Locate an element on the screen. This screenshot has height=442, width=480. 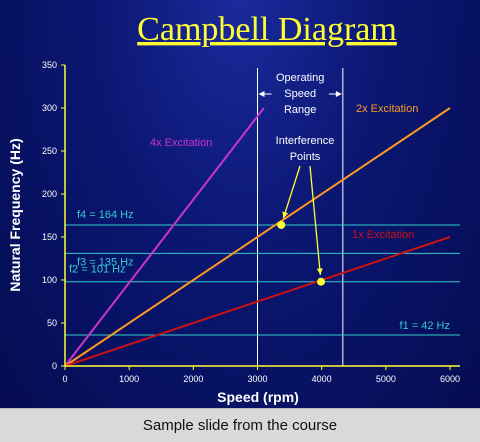
excitation-label: 2x Excitation is located at coordinates (387, 109).